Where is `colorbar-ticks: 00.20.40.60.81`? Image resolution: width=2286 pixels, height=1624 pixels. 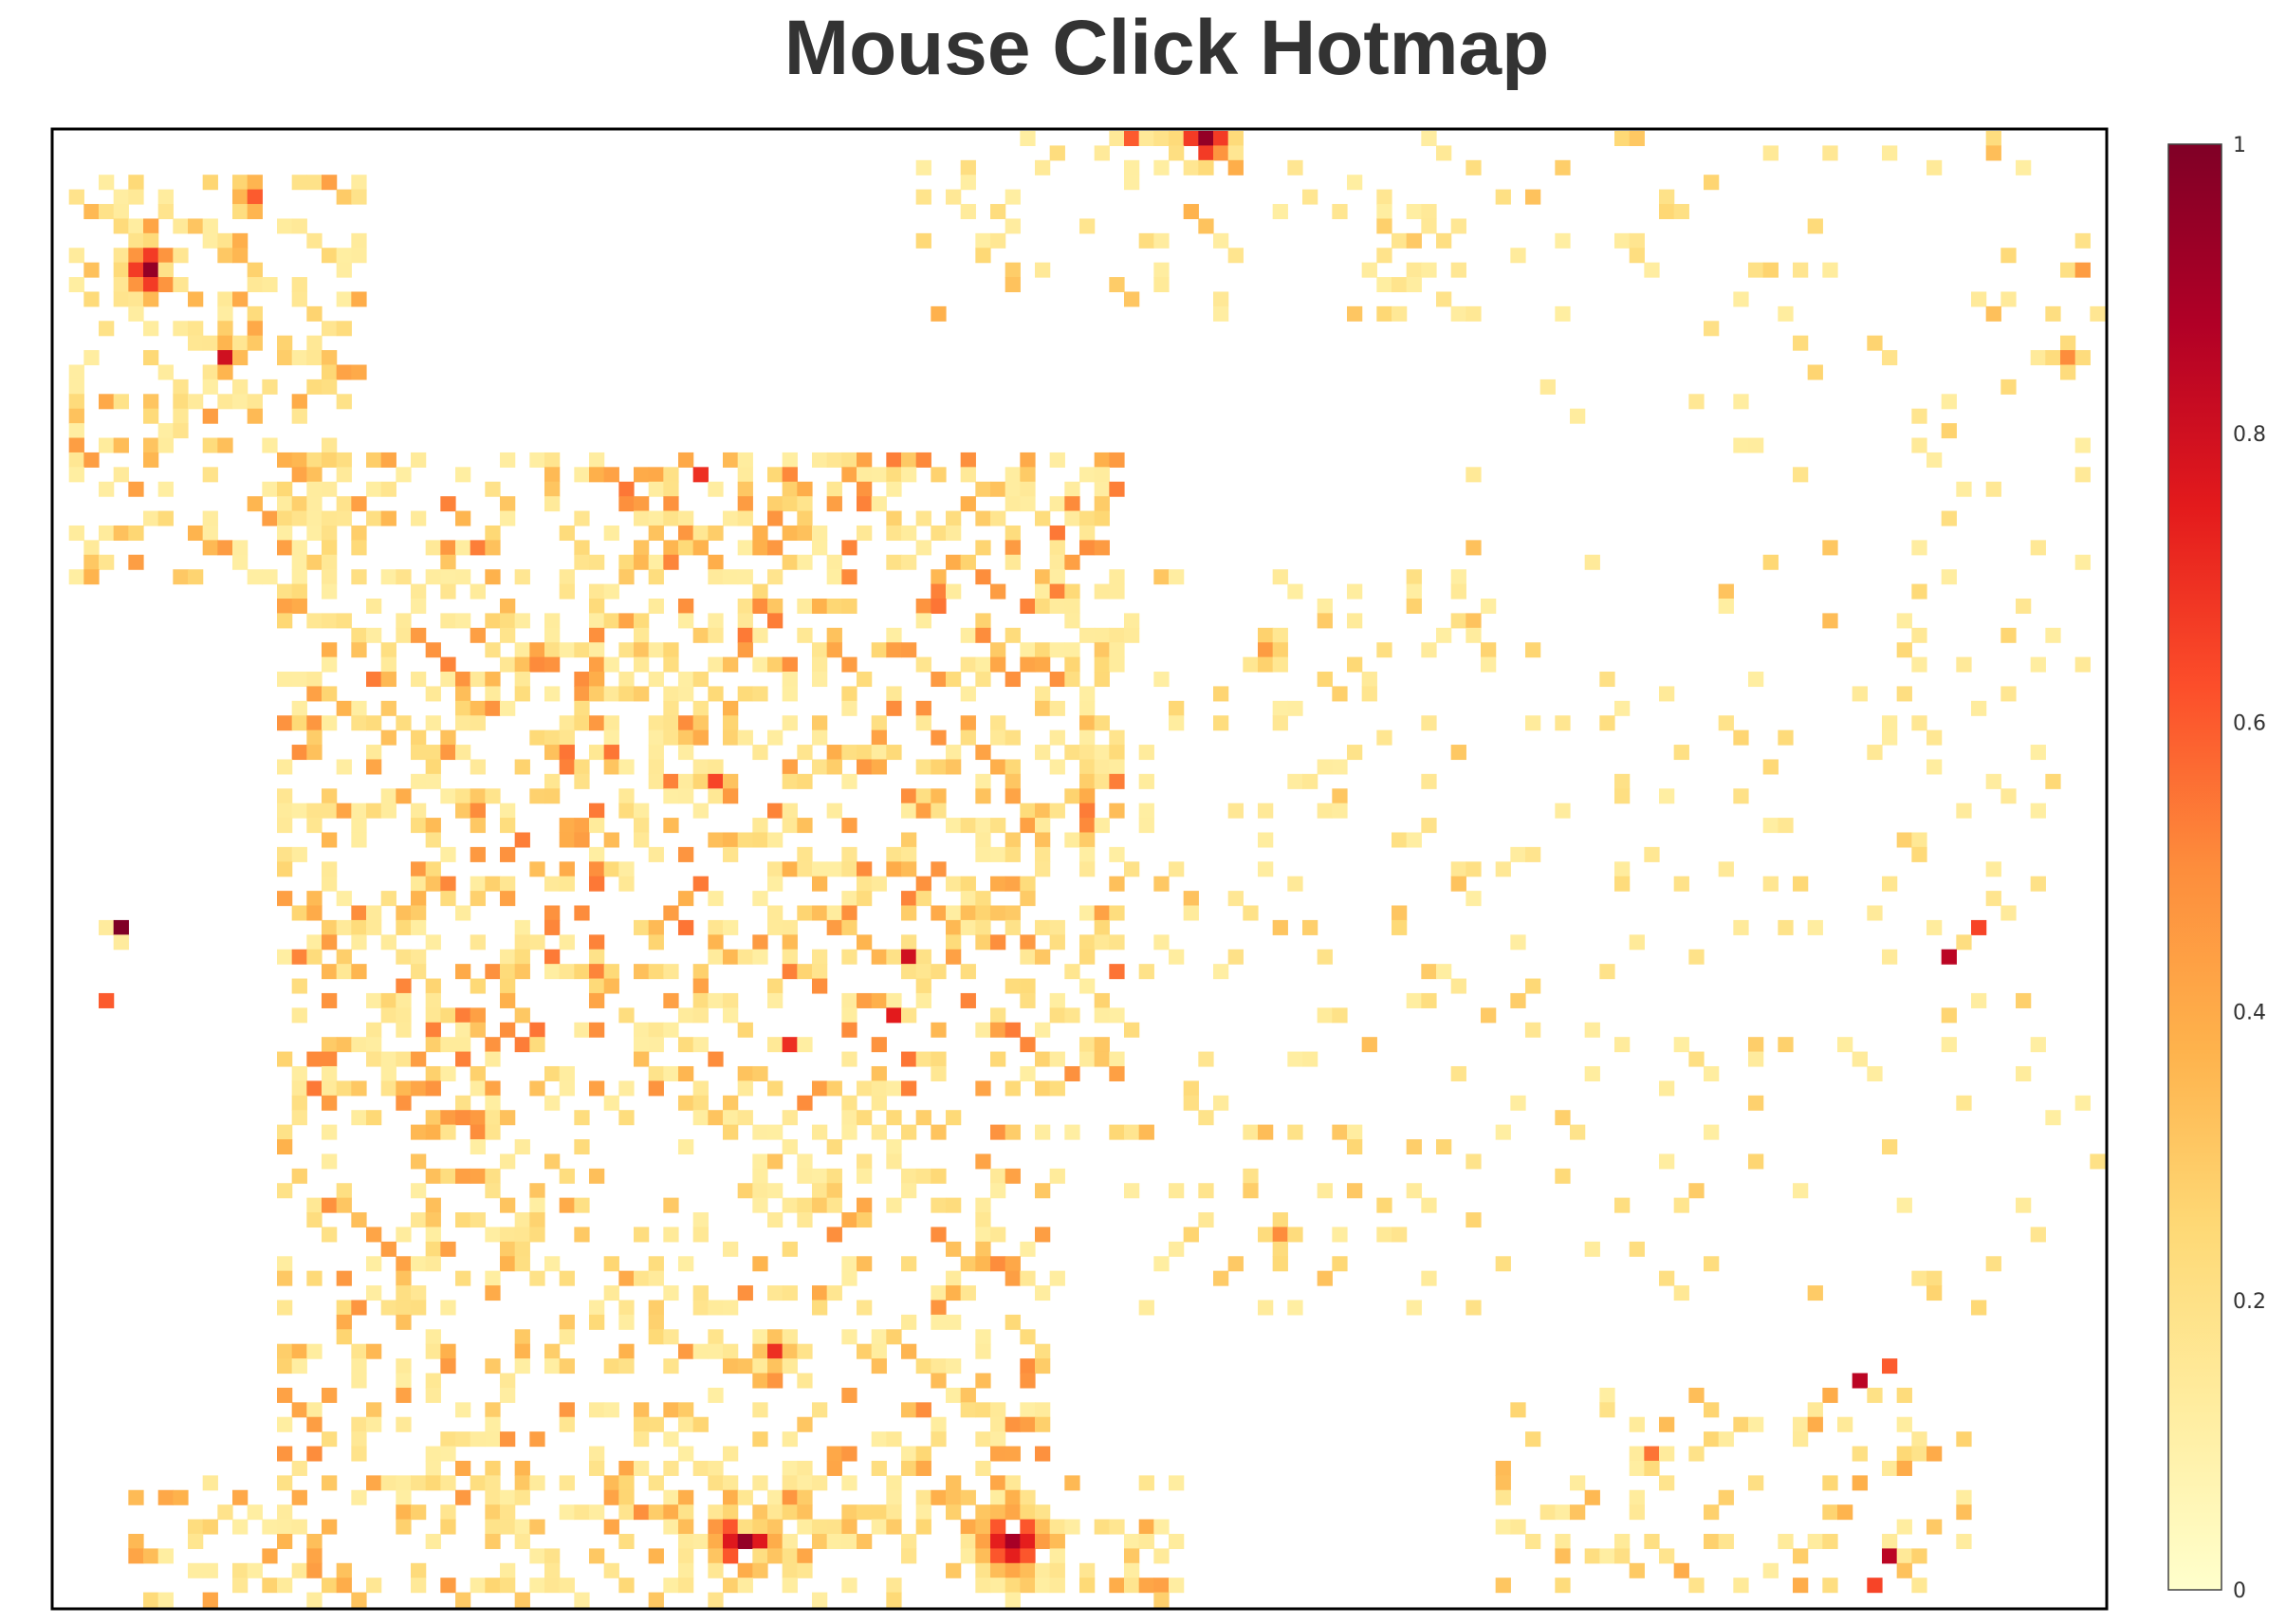 colorbar-ticks: 00.20.40.60.81 is located at coordinates (2249, 868).